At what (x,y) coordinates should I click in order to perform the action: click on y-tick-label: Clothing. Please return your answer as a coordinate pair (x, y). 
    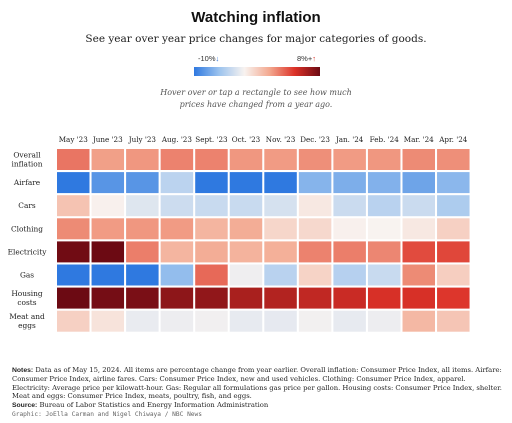
    Looking at the image, I should click on (27, 228).